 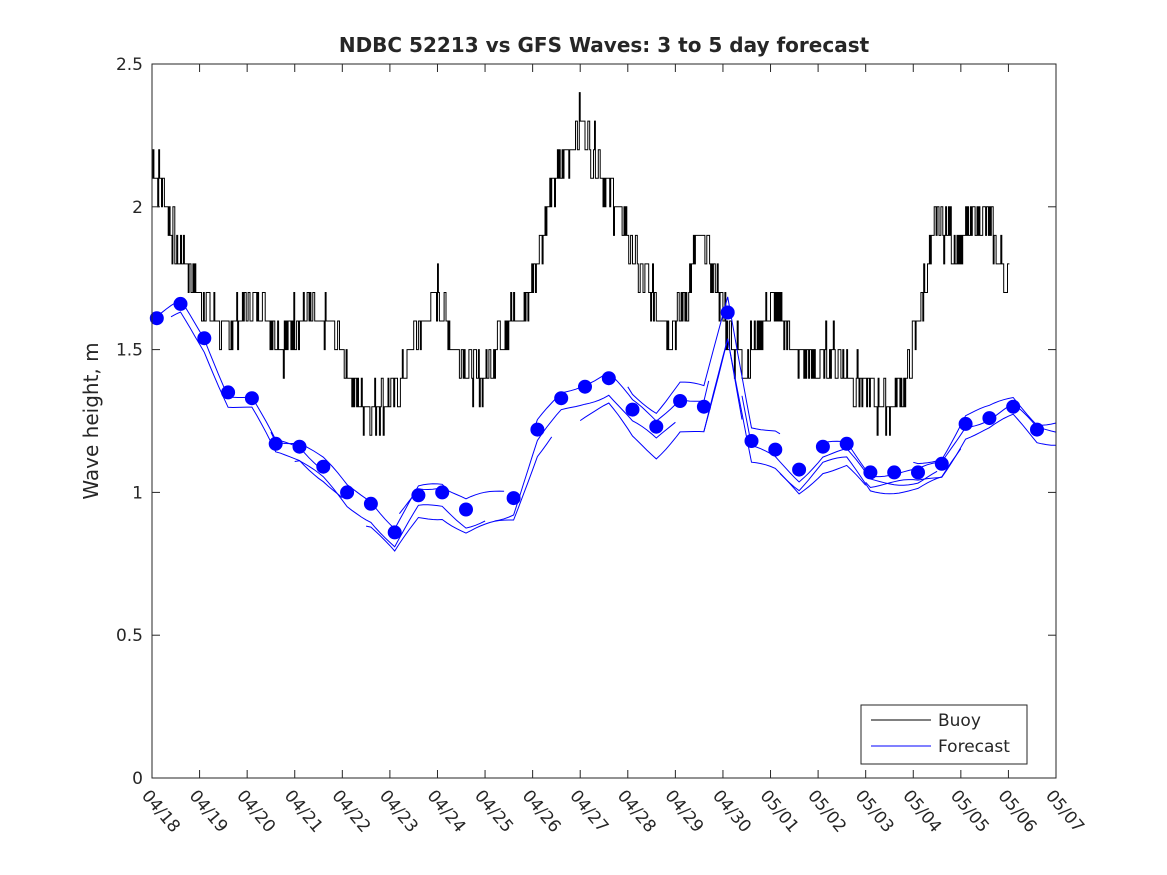 What do you see at coordinates (137, 779) in the screenshot?
I see `y-tick-label: 0` at bounding box center [137, 779].